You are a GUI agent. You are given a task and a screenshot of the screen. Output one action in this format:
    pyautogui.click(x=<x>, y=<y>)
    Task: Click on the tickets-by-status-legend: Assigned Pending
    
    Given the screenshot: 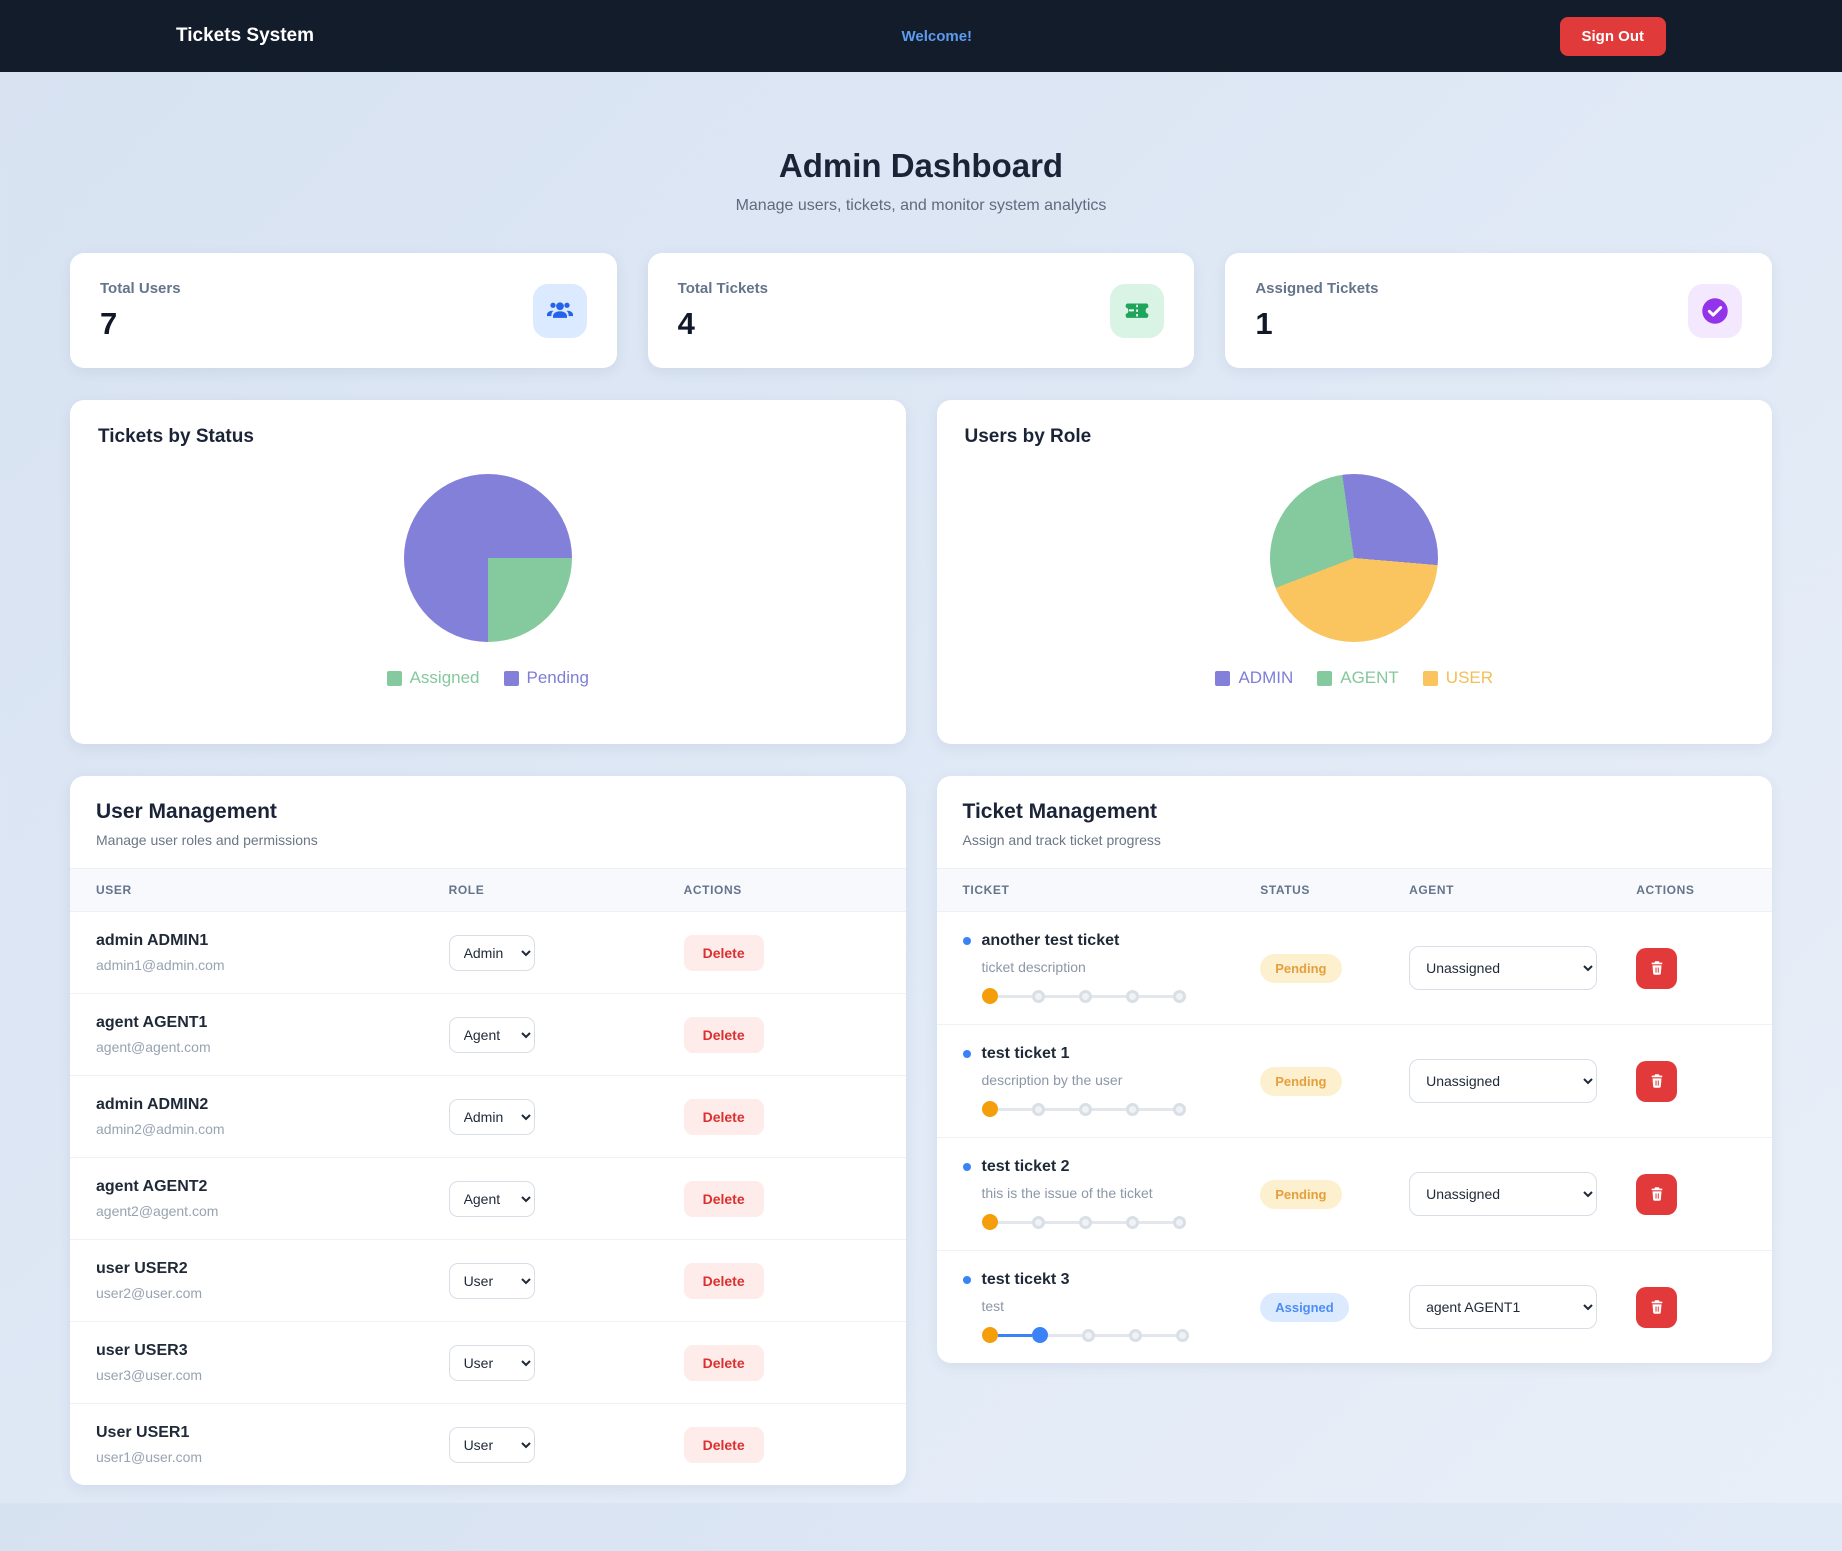 What is the action you would take?
    pyautogui.click(x=487, y=678)
    